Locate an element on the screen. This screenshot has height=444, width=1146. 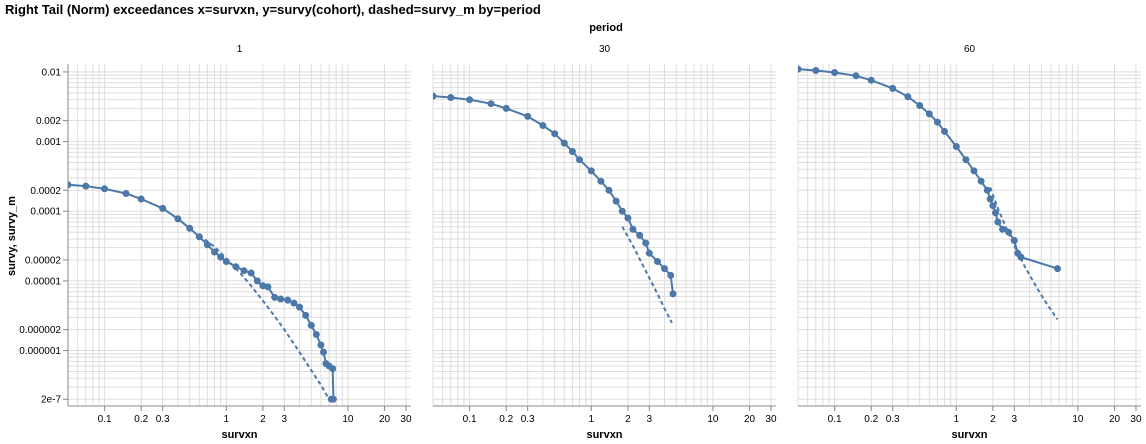
y-tick-label: 0.0001 is located at coordinates (45, 212).